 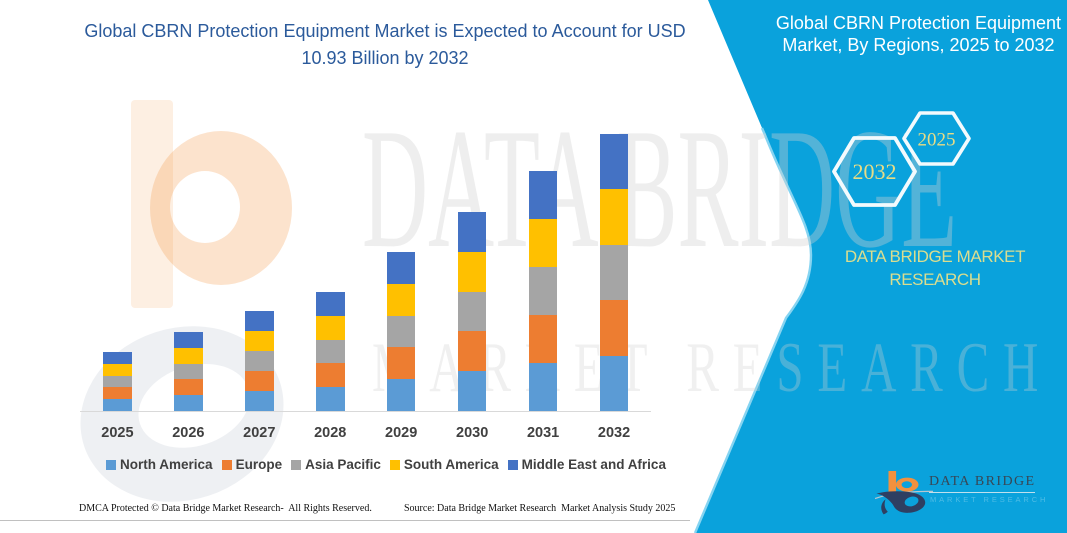 I want to click on svg-text: 2025, so click(x=937, y=140).